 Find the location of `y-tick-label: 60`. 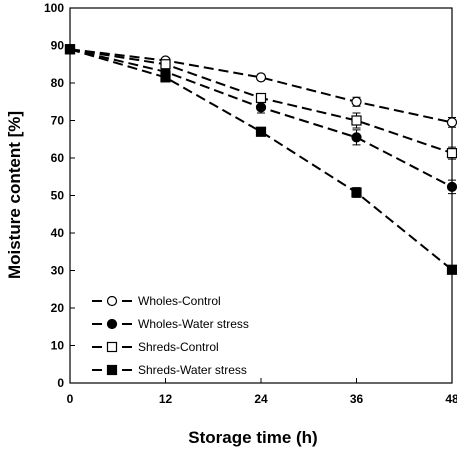

y-tick-label: 60 is located at coordinates (58, 158).